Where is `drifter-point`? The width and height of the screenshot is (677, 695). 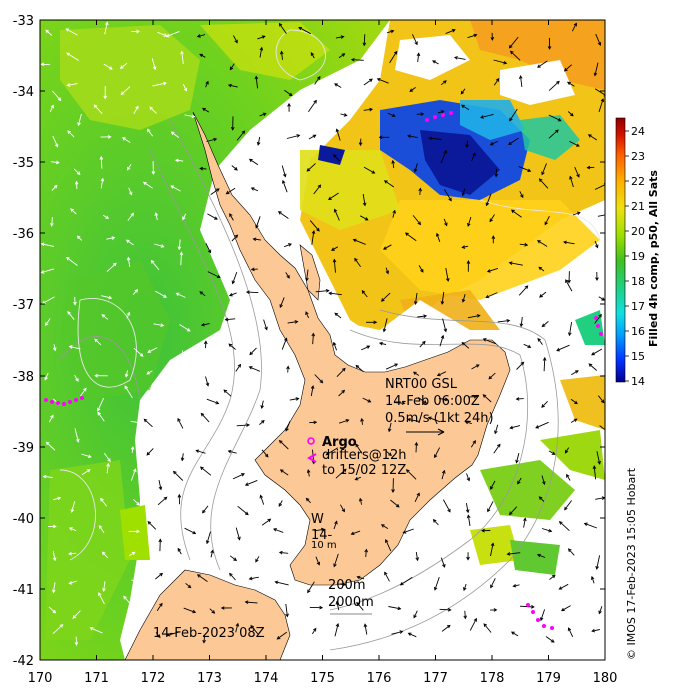
drifter-point is located at coordinates (443, 115).